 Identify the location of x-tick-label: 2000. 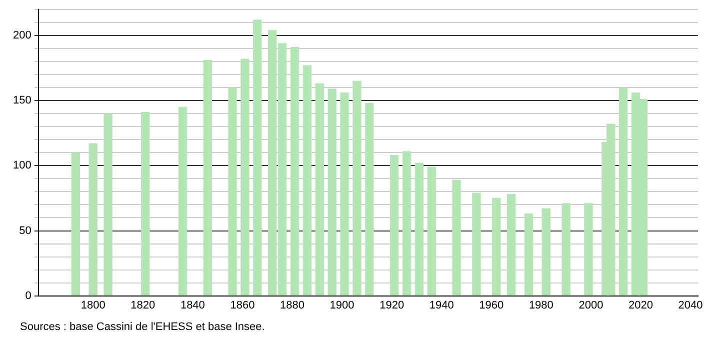
(591, 305).